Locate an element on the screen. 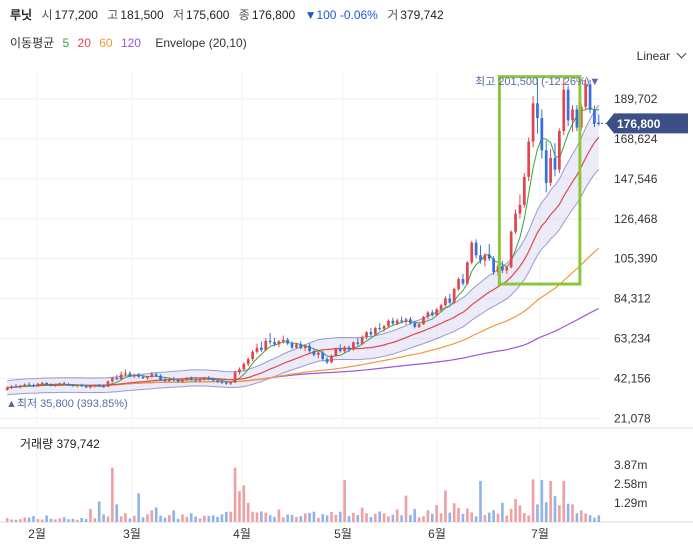 The height and width of the screenshot is (557, 693). change-arrow-icon: ▼ is located at coordinates (310, 15).